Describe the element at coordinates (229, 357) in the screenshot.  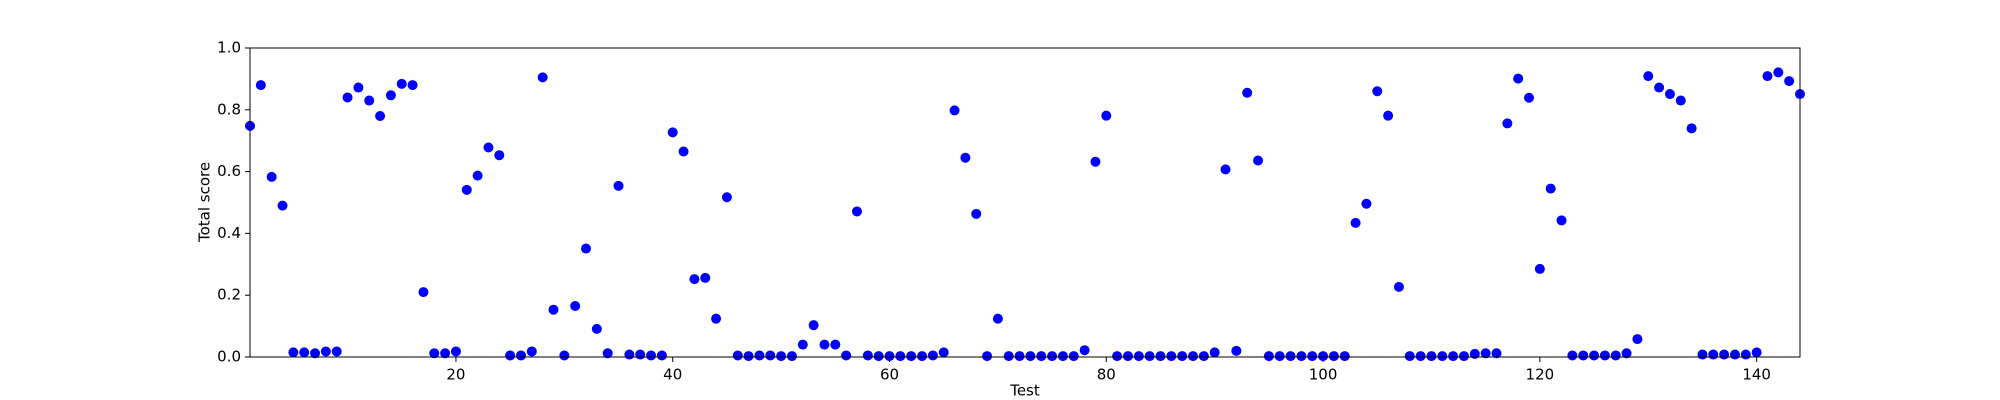
I see `y-tick-label: 0.0` at that location.